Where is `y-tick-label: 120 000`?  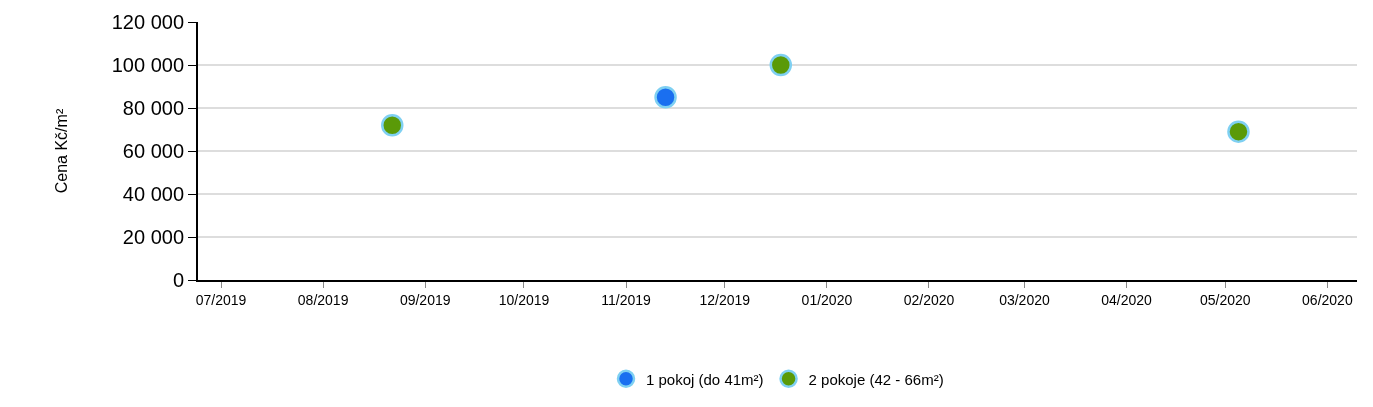 y-tick-label: 120 000 is located at coordinates (147, 22).